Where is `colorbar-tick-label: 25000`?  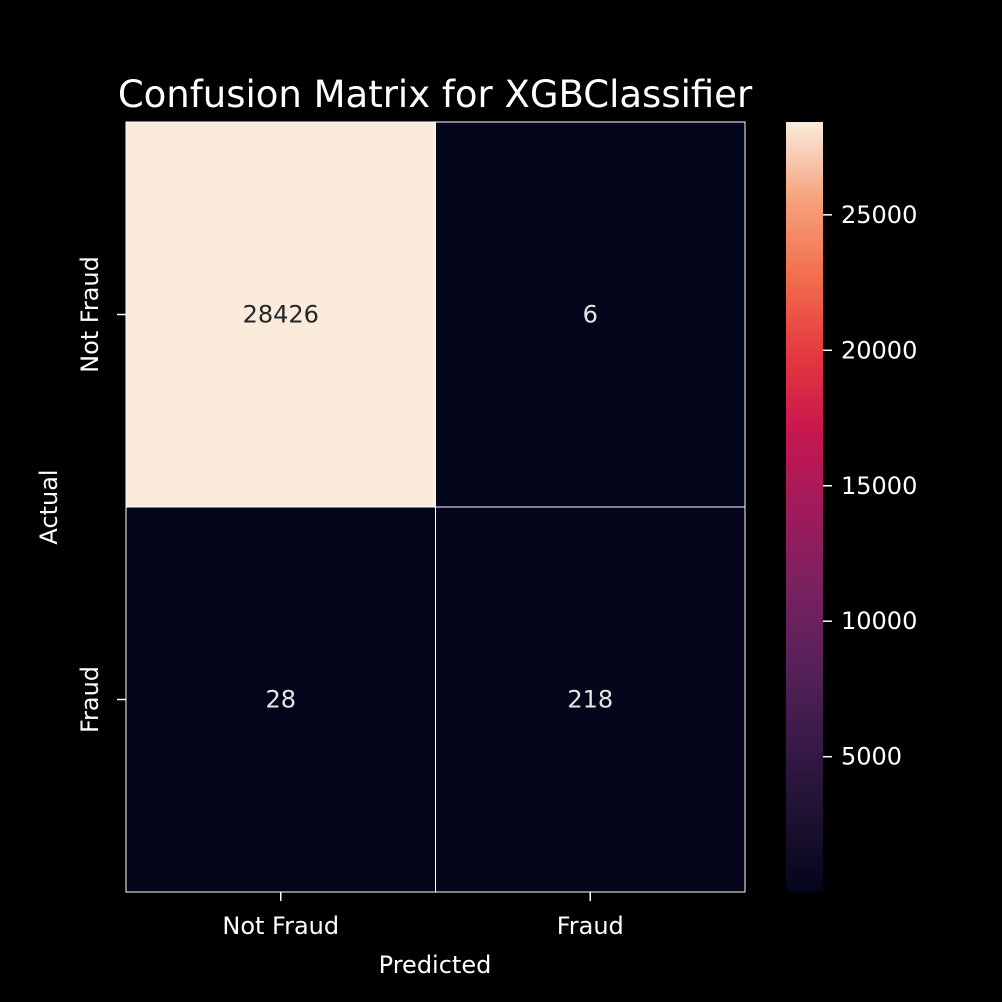 colorbar-tick-label: 25000 is located at coordinates (879, 215).